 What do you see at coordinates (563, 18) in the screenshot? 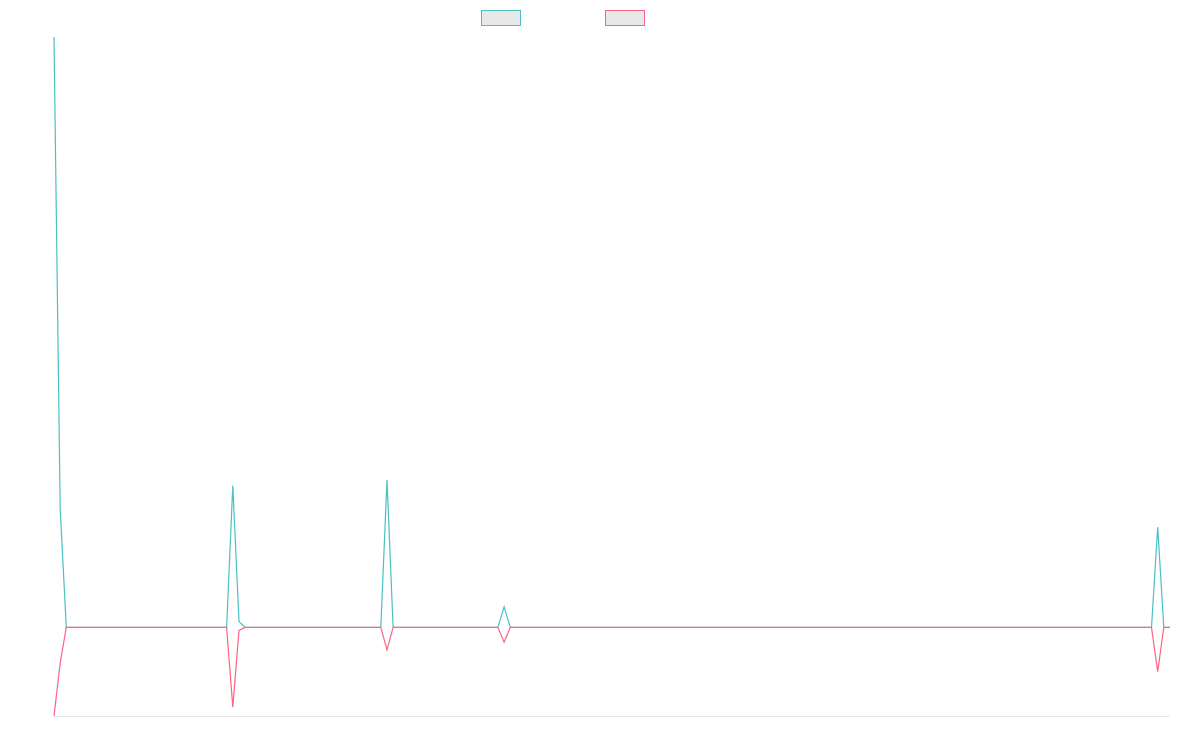
I see `legend` at bounding box center [563, 18].